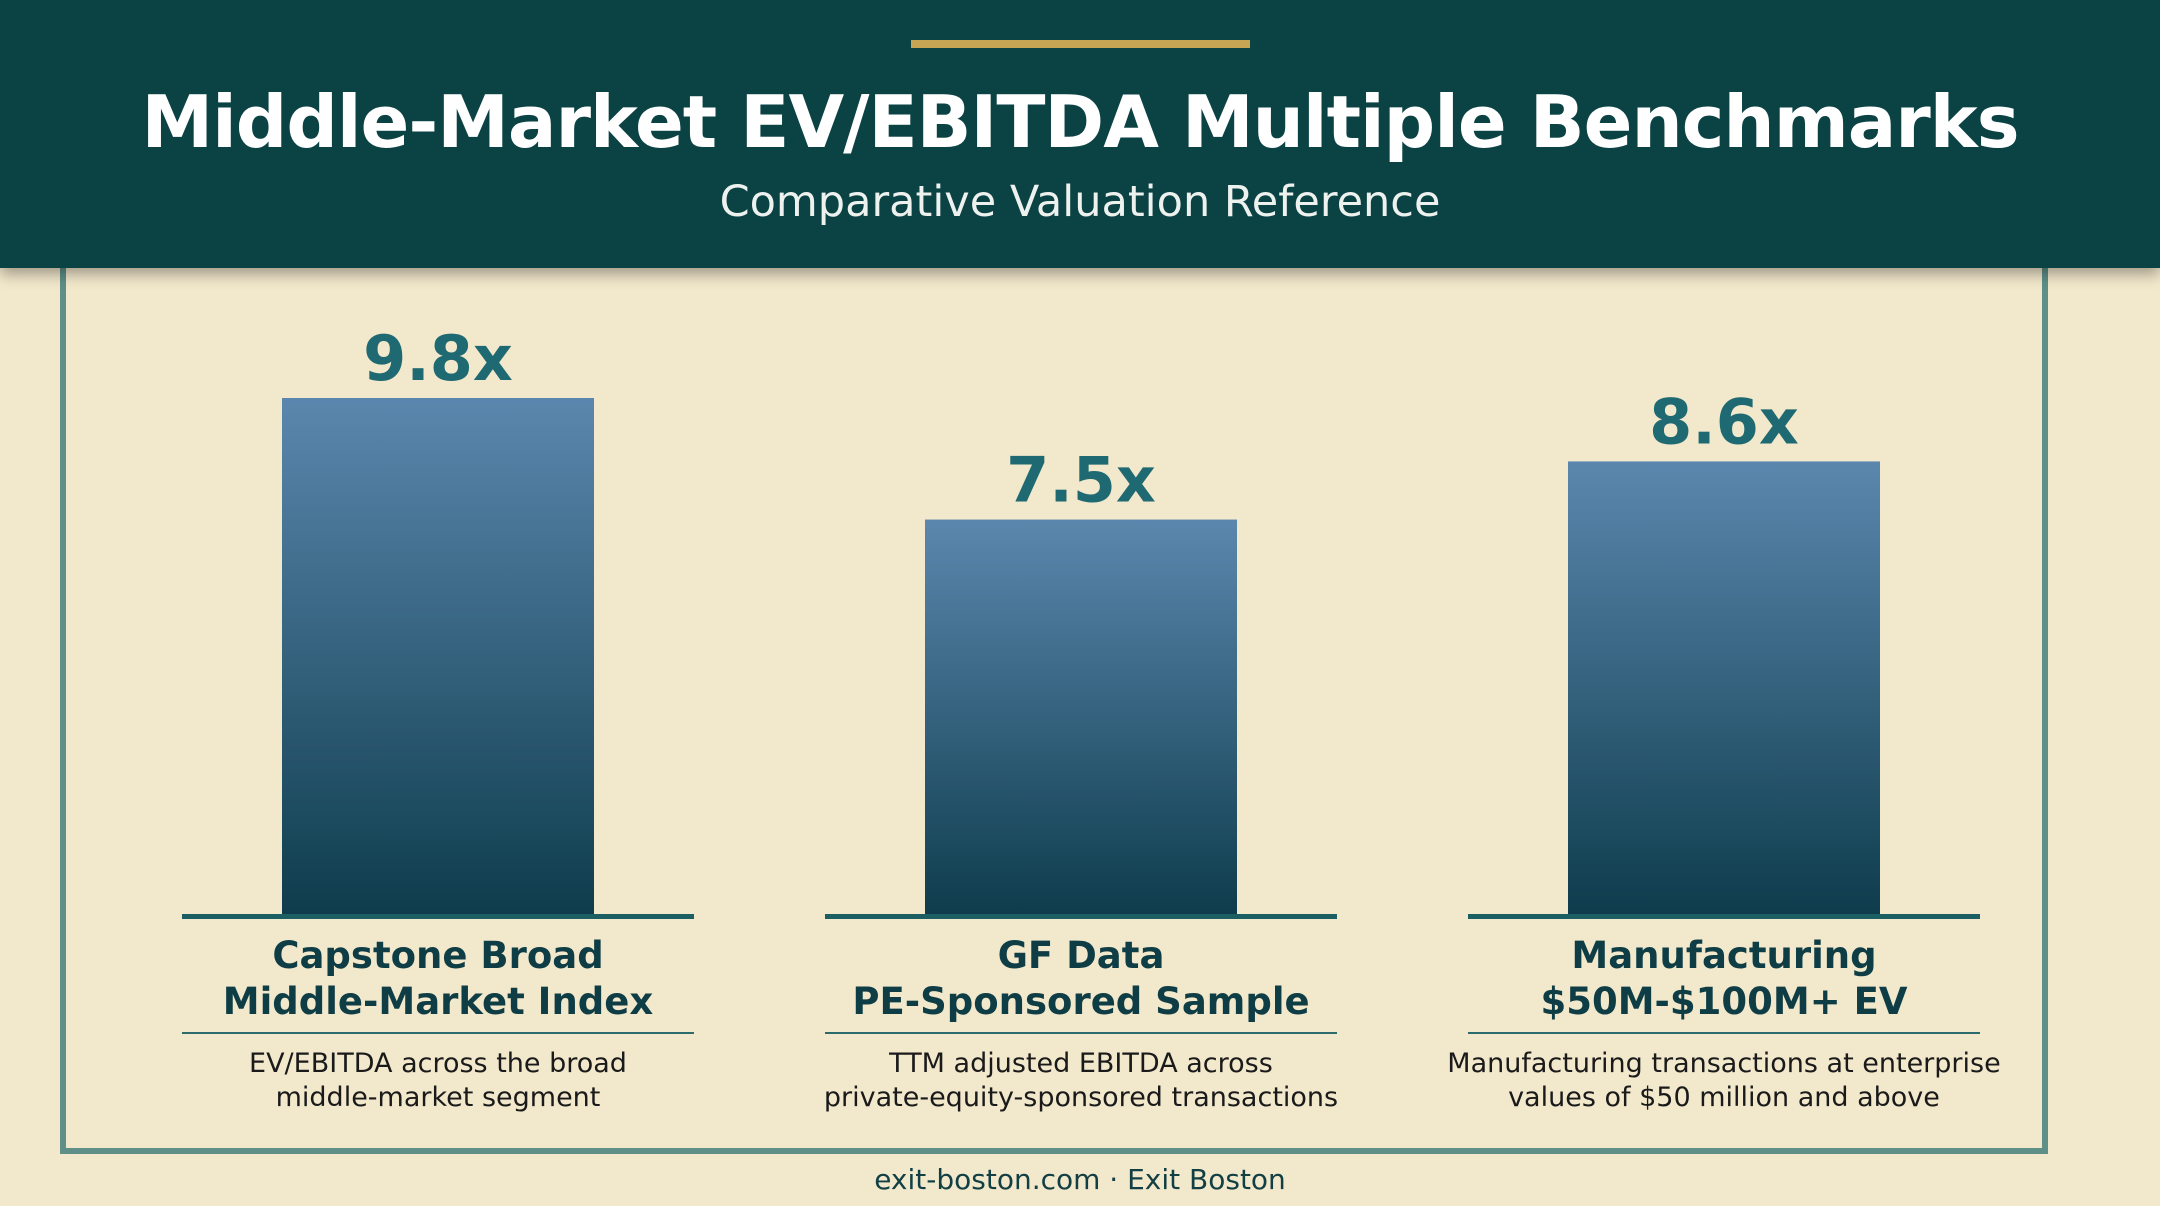 This screenshot has width=2160, height=1206. I want to click on category-label-3-line-2: $50M-$100M+ EV, so click(1723, 1001).